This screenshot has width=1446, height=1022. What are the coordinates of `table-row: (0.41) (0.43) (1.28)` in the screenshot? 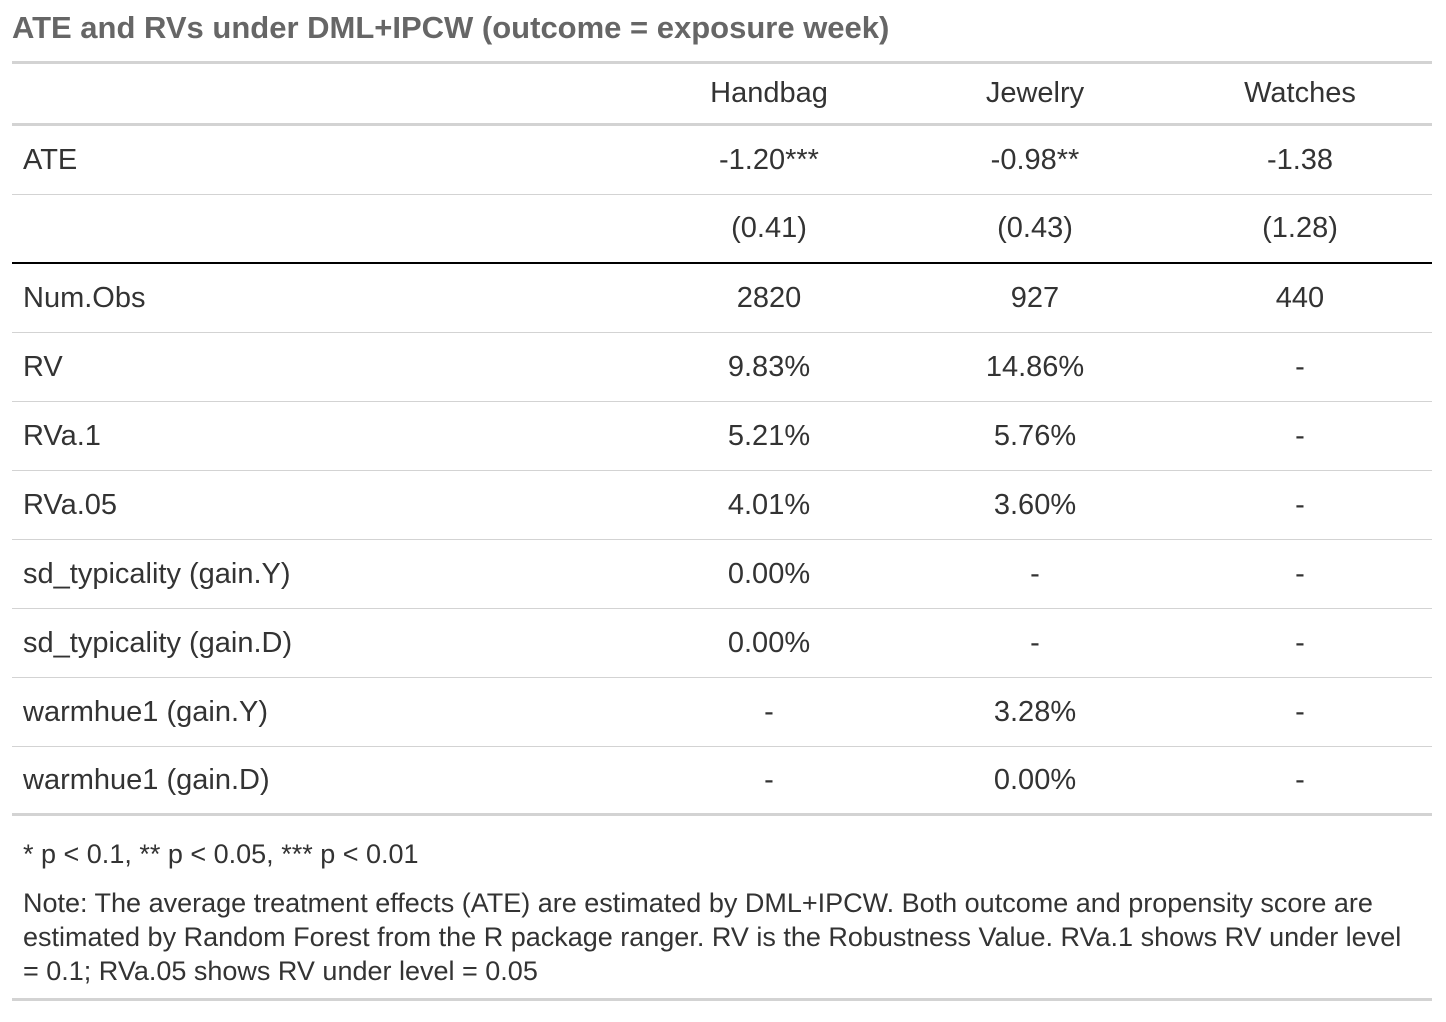 It's located at (722, 229).